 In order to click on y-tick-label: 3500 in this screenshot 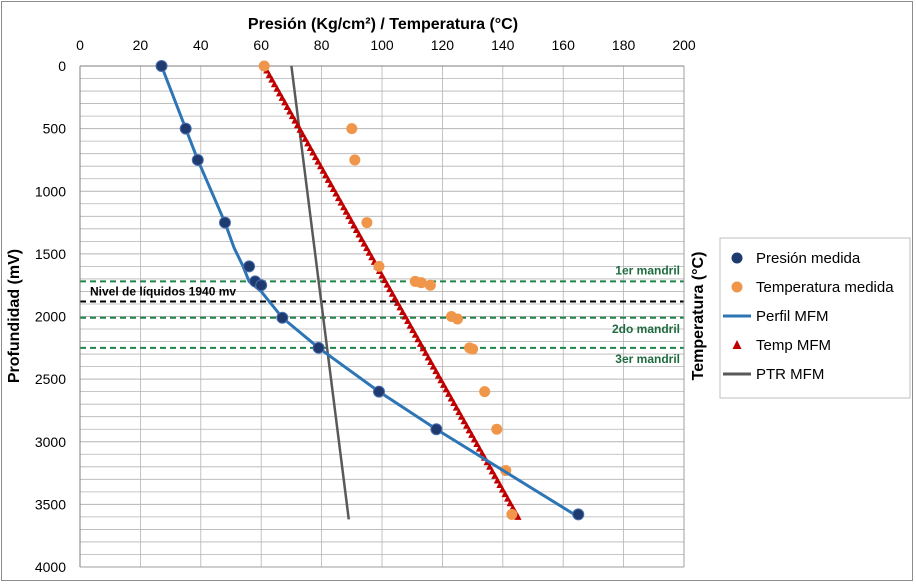, I will do `click(50, 504)`.